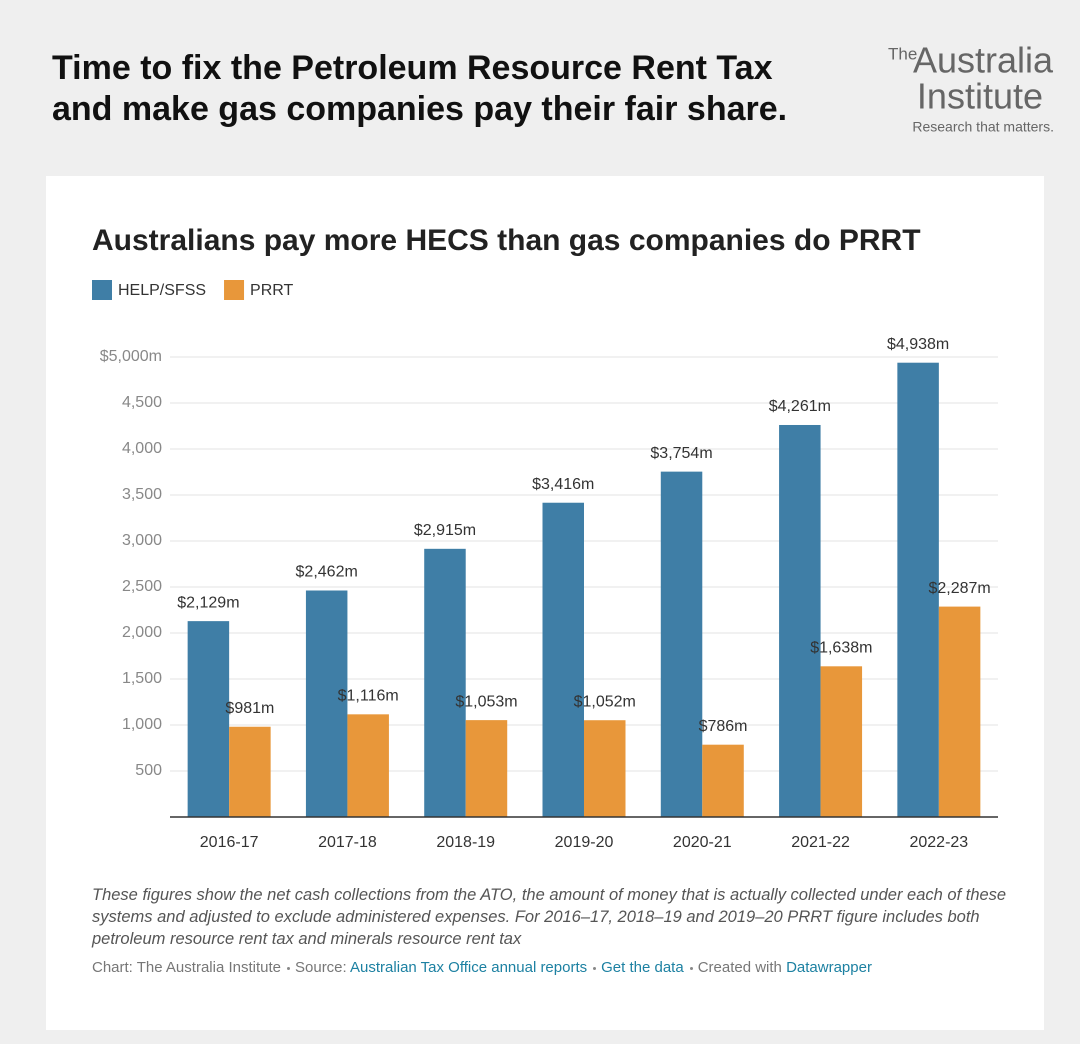 This screenshot has height=1044, width=1080. I want to click on value-label: $4,261m, so click(800, 406).